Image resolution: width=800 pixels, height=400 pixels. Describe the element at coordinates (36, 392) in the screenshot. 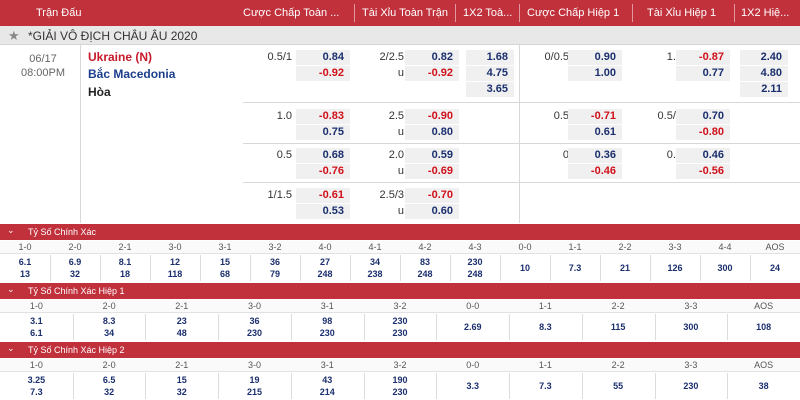

I see `score-odd-alt: 7.3` at that location.